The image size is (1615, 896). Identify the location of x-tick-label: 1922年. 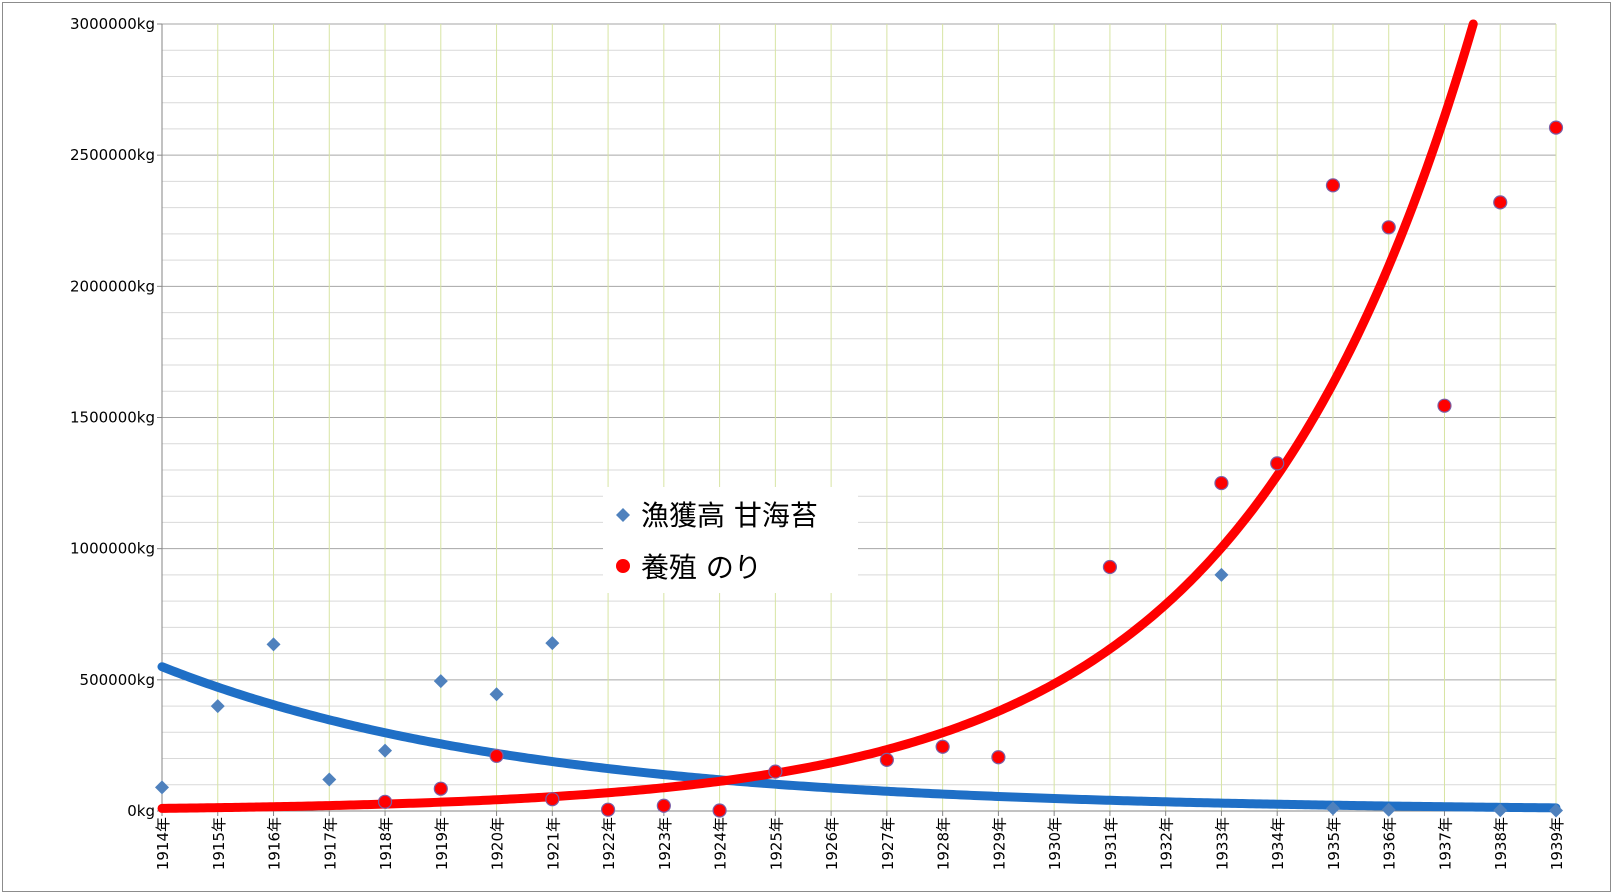
(609, 843).